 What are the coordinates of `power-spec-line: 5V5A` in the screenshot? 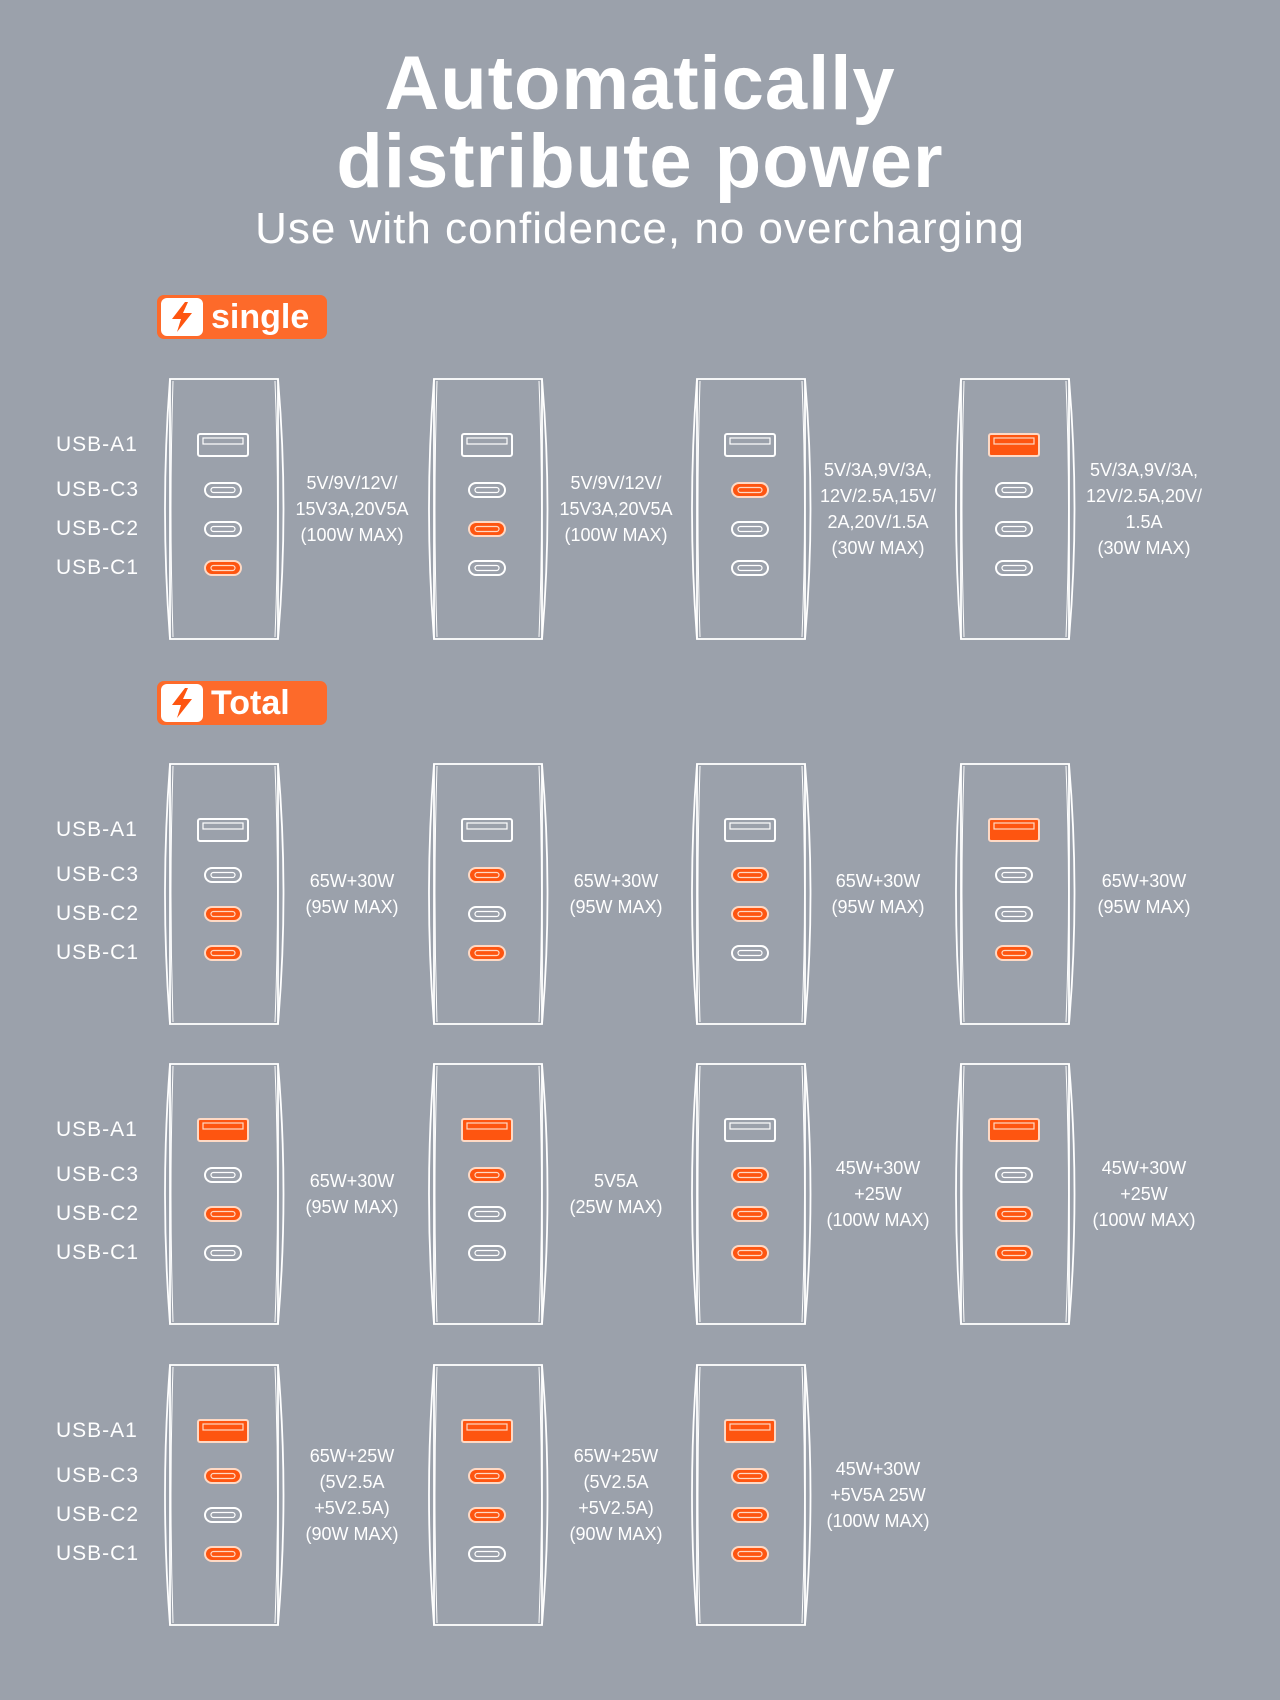 It's located at (616, 1181).